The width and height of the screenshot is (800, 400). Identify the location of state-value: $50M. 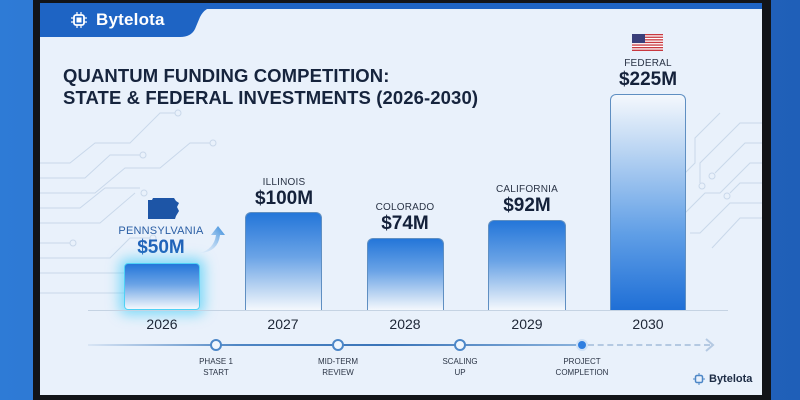
(161, 247).